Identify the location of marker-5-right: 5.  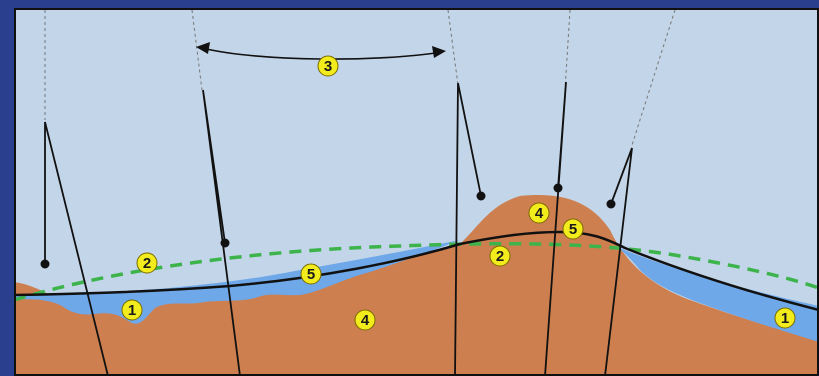
(573, 229).